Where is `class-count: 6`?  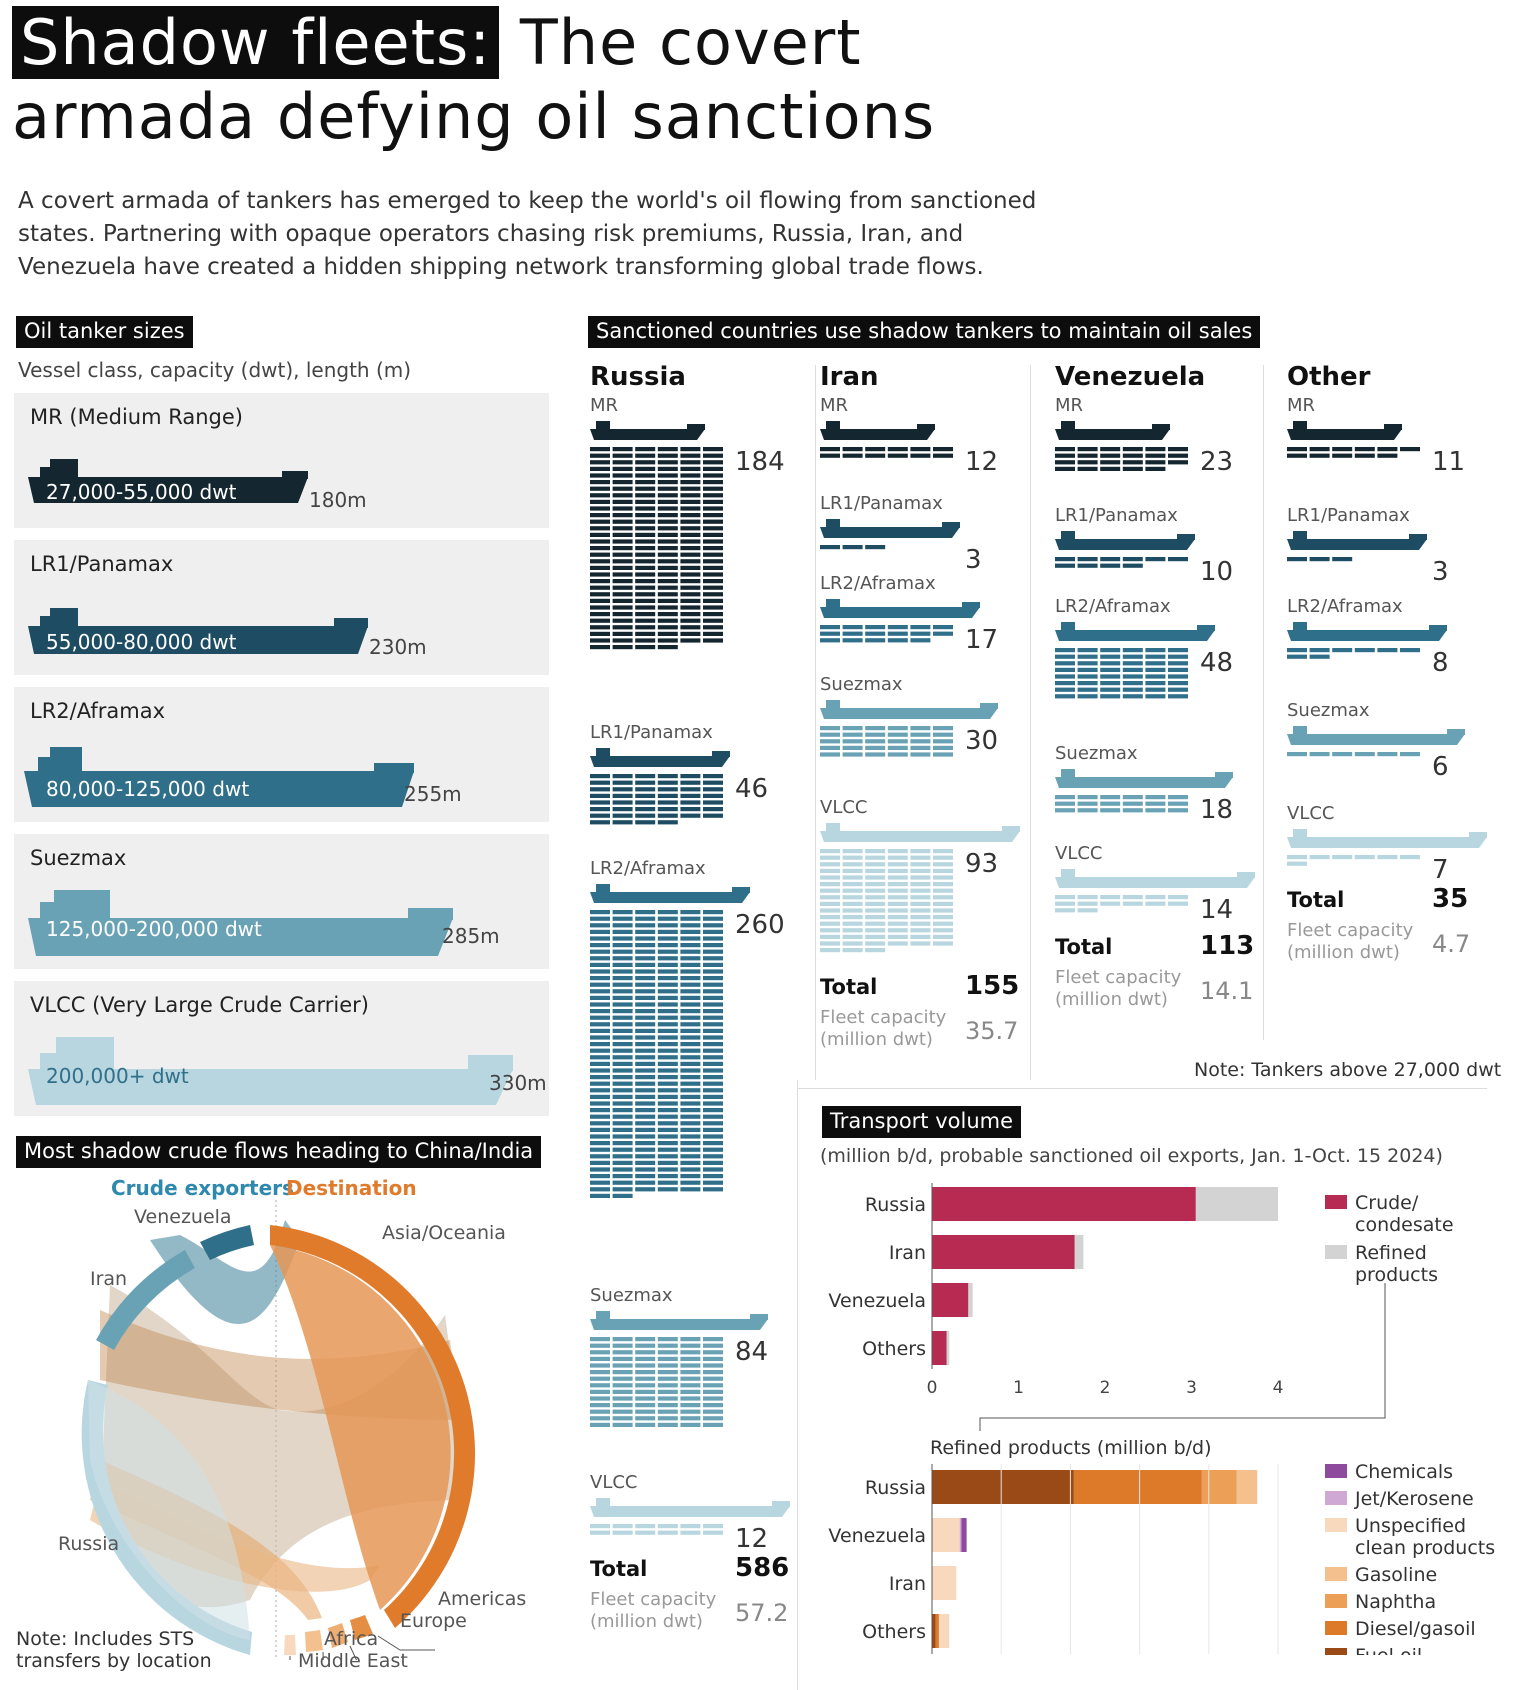
class-count: 6 is located at coordinates (1440, 767).